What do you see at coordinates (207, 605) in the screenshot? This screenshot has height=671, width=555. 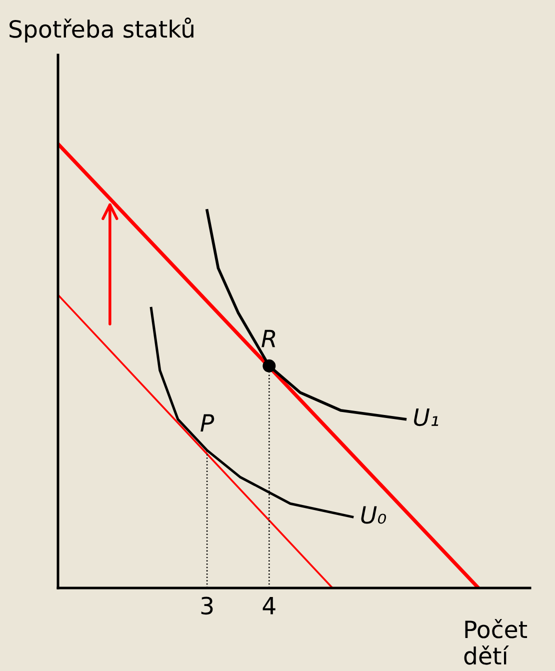 I see `x-tick-label: 3` at bounding box center [207, 605].